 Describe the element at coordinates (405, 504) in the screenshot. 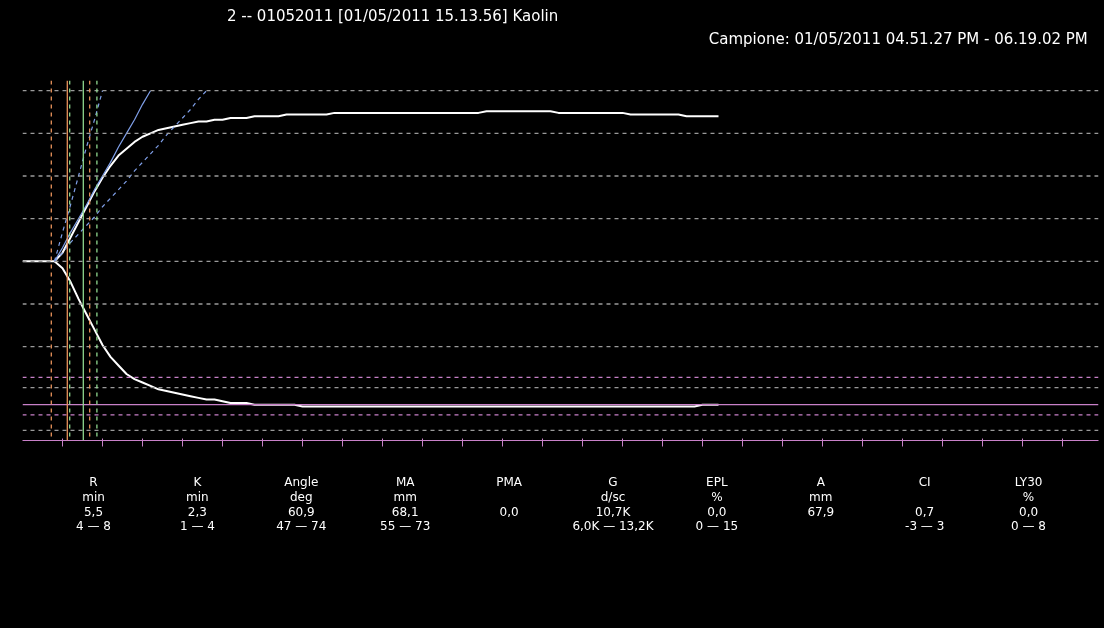

I see `text: MA mm 68,1 55 — 73` at that location.